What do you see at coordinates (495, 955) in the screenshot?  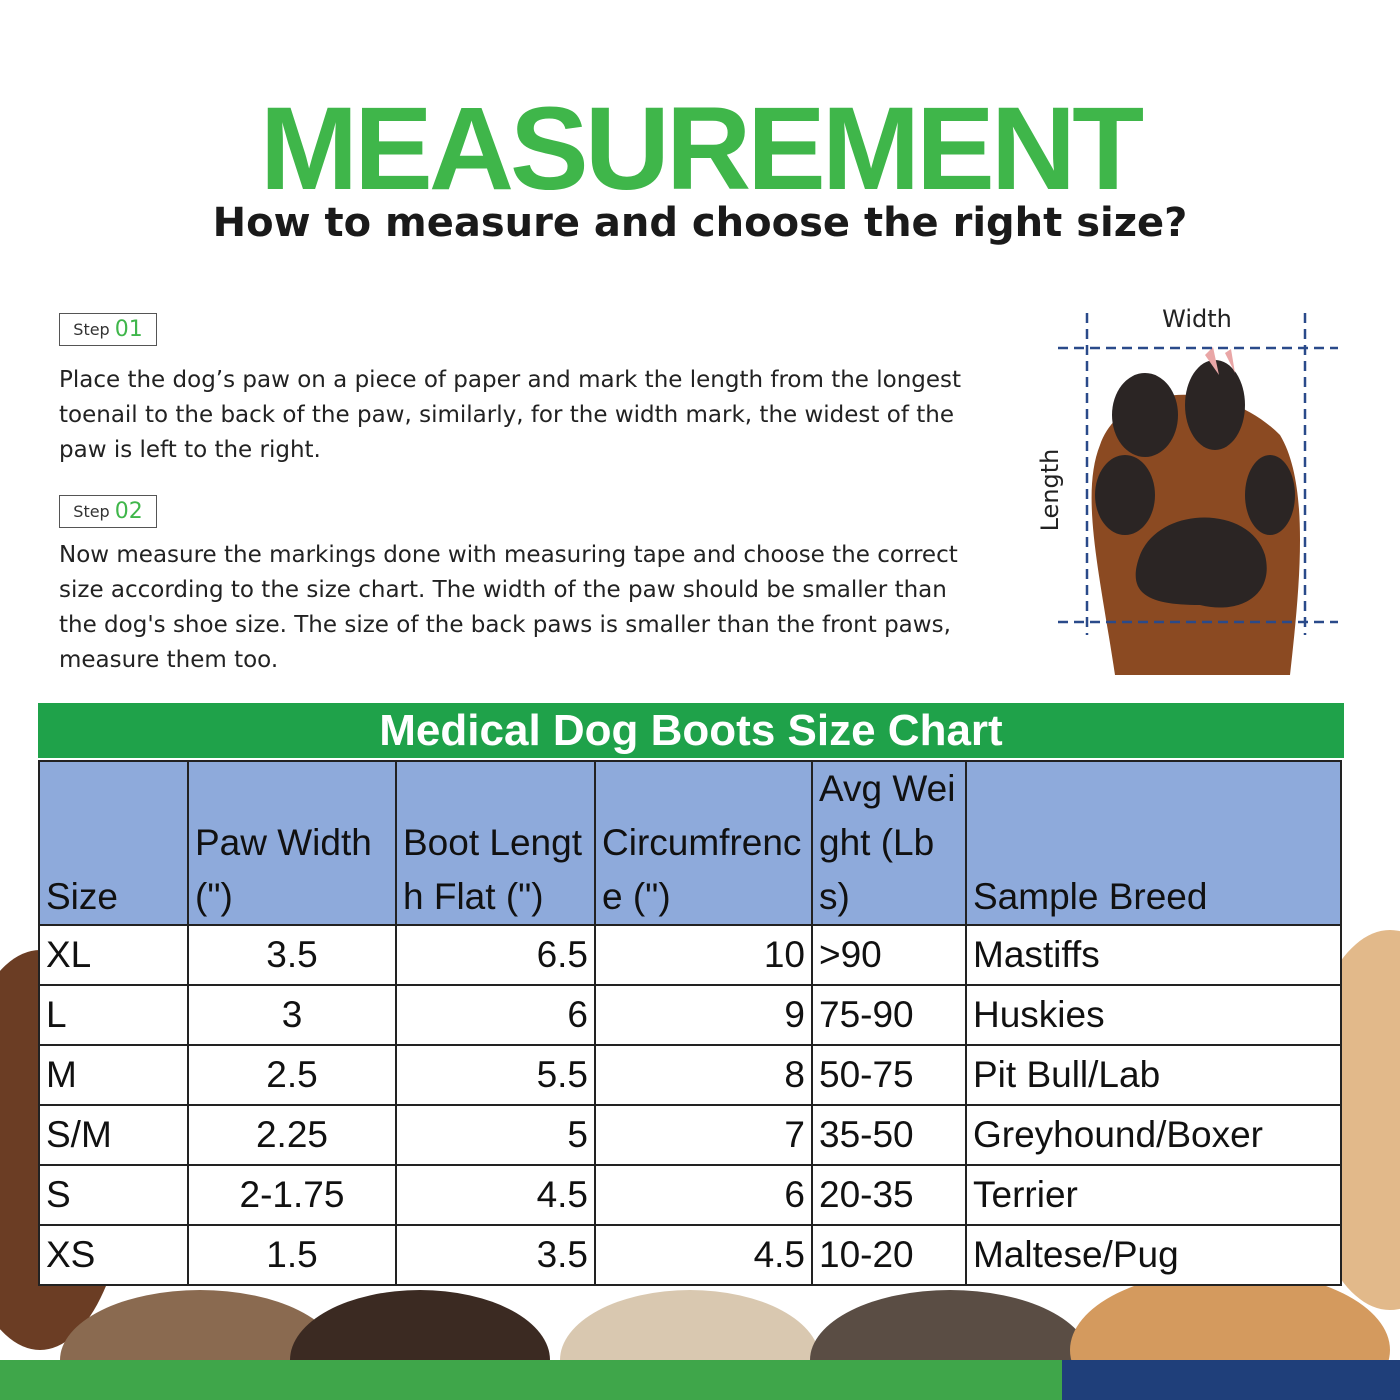 I see `table-cell: 6.5` at bounding box center [495, 955].